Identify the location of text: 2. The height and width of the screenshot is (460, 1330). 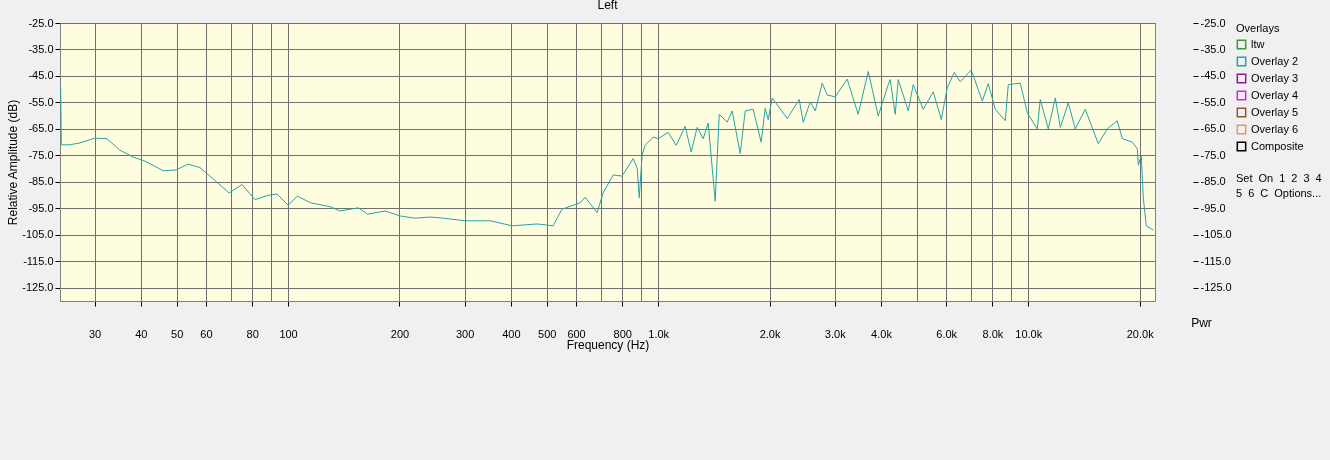
(1294, 178).